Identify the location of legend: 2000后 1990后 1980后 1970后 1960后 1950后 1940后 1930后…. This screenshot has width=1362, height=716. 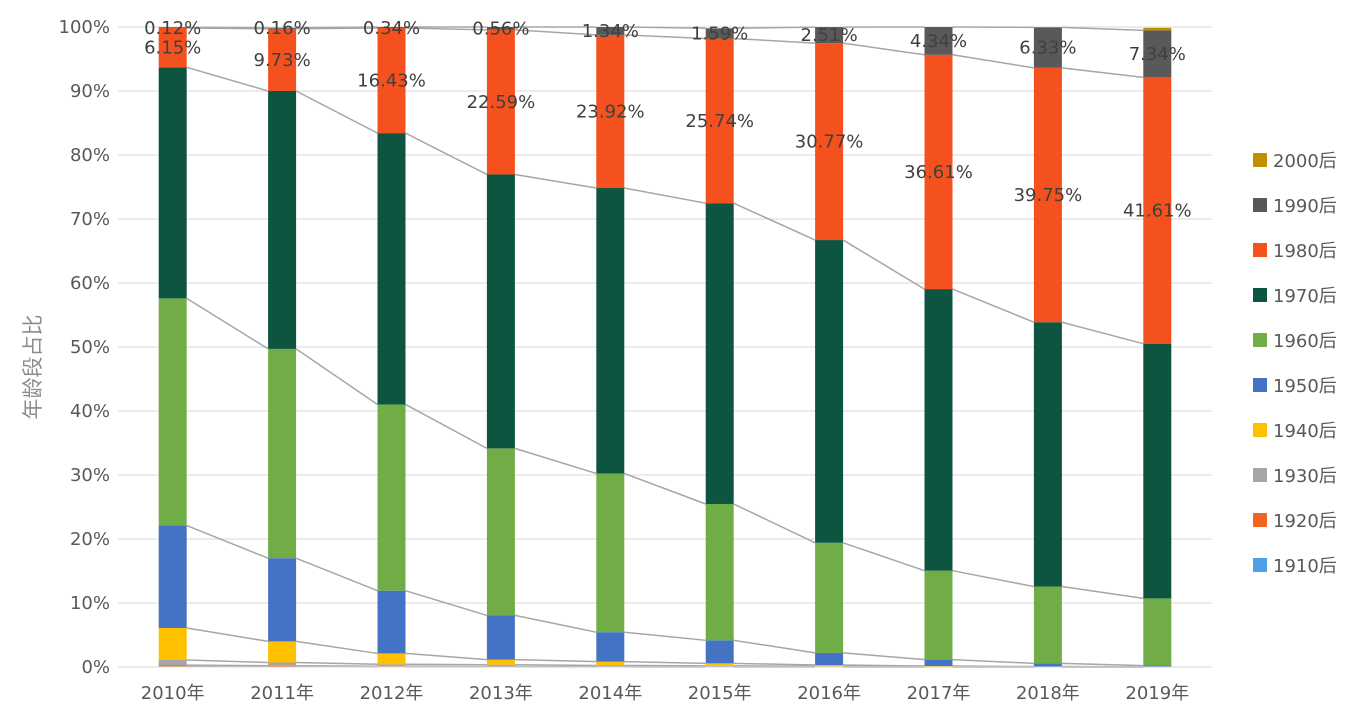
(1295, 364).